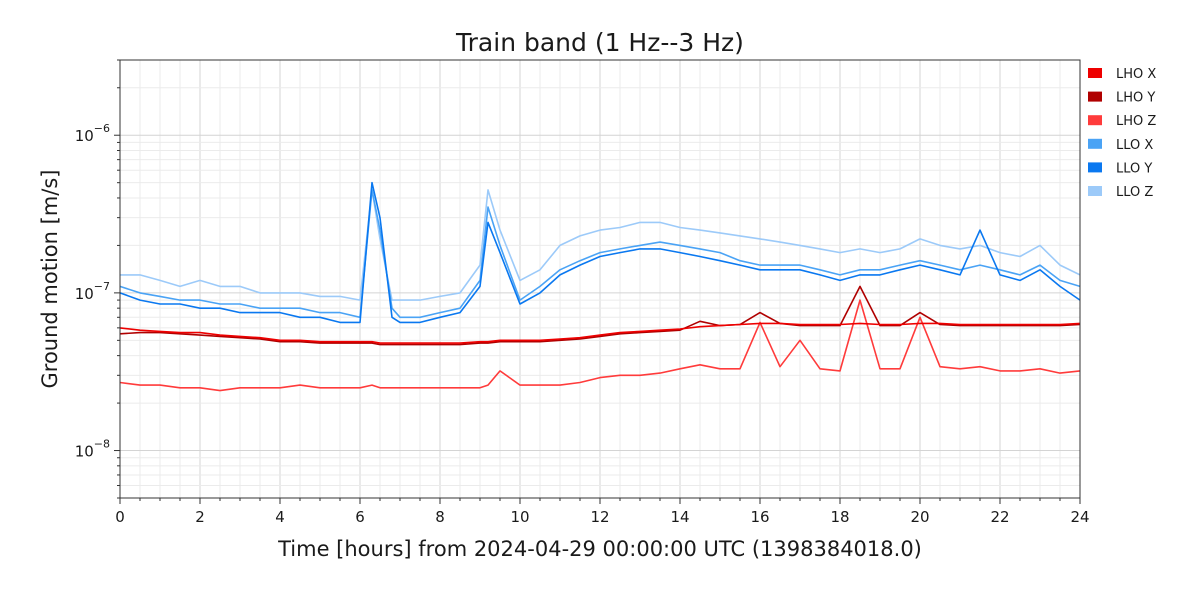 The height and width of the screenshot is (600, 1200). Describe the element at coordinates (440, 517) in the screenshot. I see `x-tick-label: 8` at that location.